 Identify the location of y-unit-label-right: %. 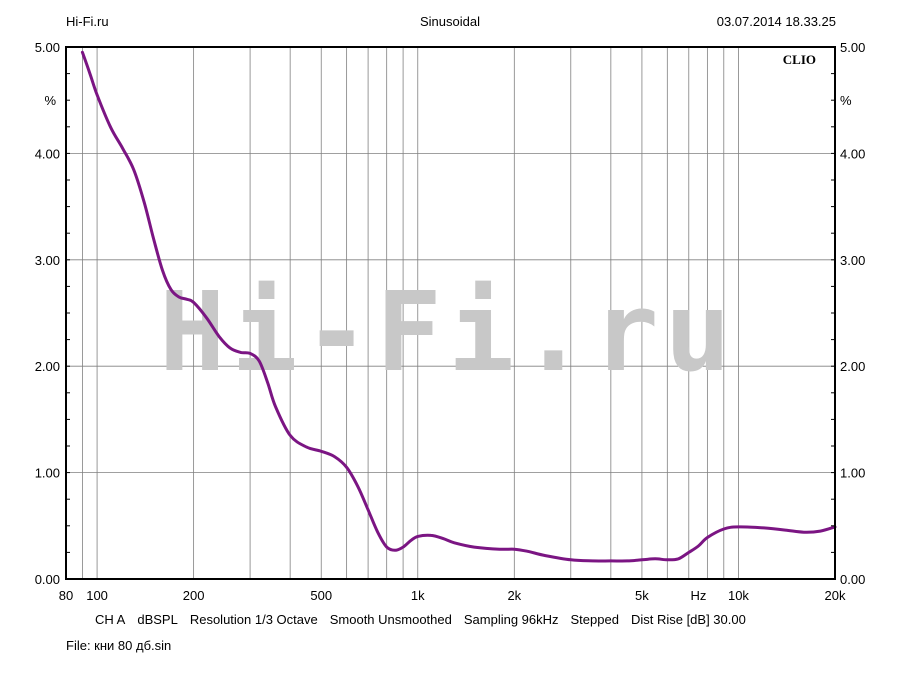
(846, 100).